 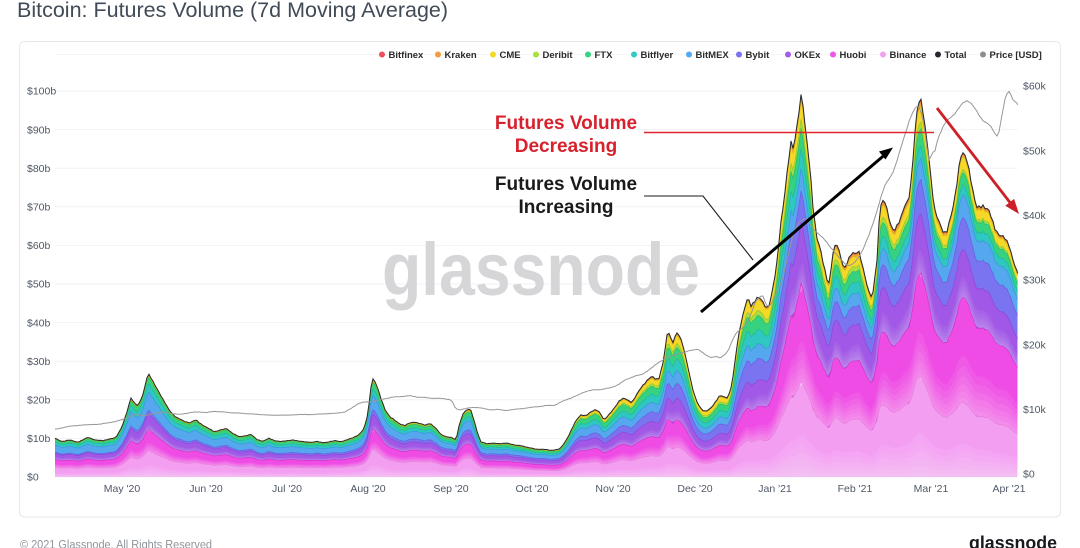 I want to click on svg-text: Jan '21, so click(x=775, y=489).